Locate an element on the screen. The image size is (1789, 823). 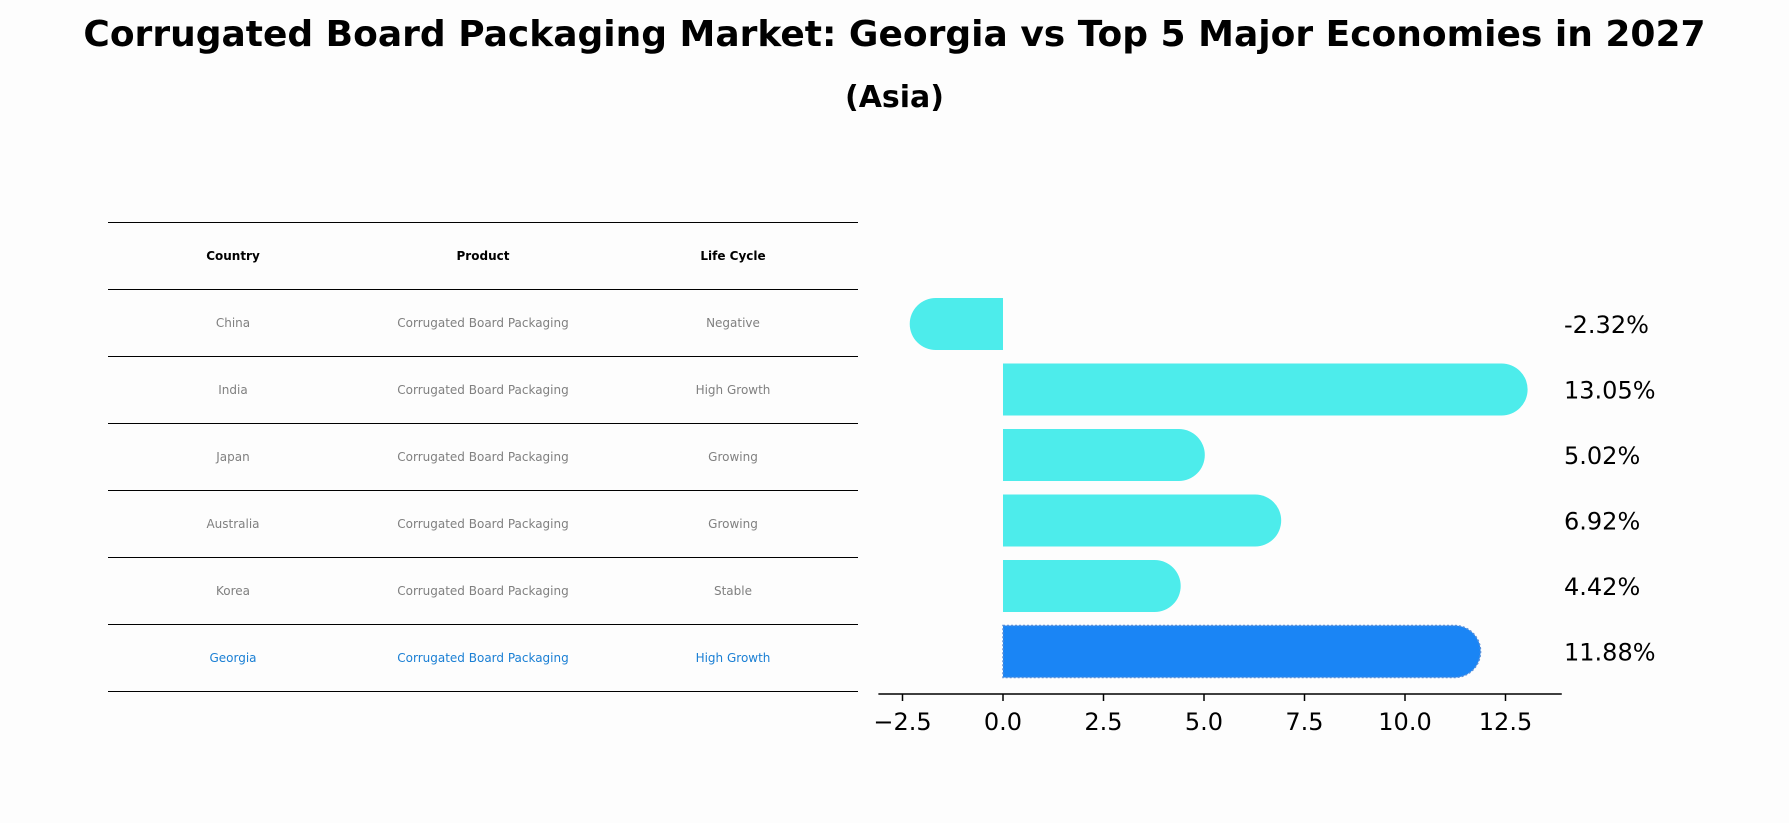
header-product: Product is located at coordinates (483, 256).